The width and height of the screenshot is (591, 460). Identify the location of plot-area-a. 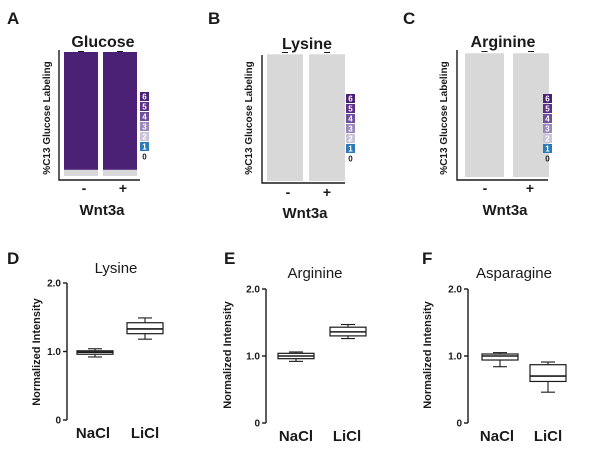
(100, 113).